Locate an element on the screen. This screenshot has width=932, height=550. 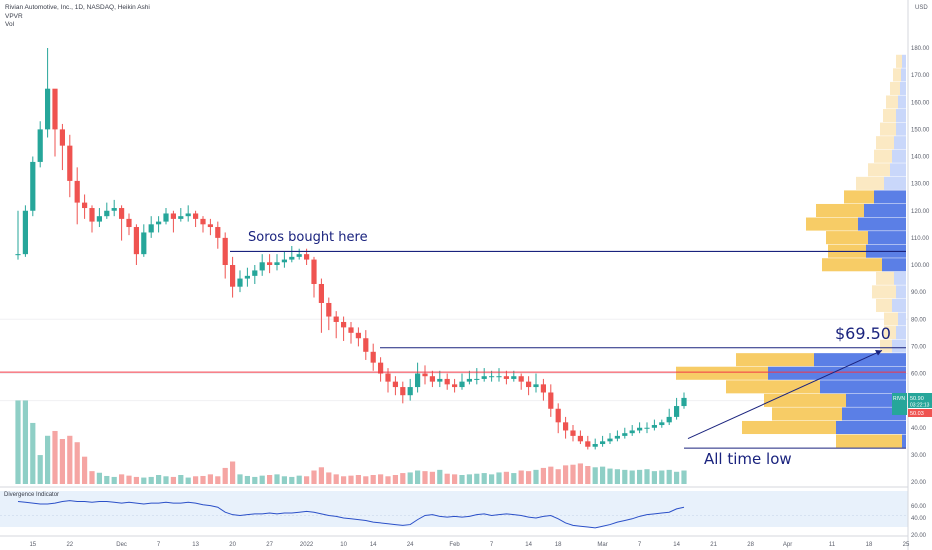
time-tick: 2022 is located at coordinates (307, 545).